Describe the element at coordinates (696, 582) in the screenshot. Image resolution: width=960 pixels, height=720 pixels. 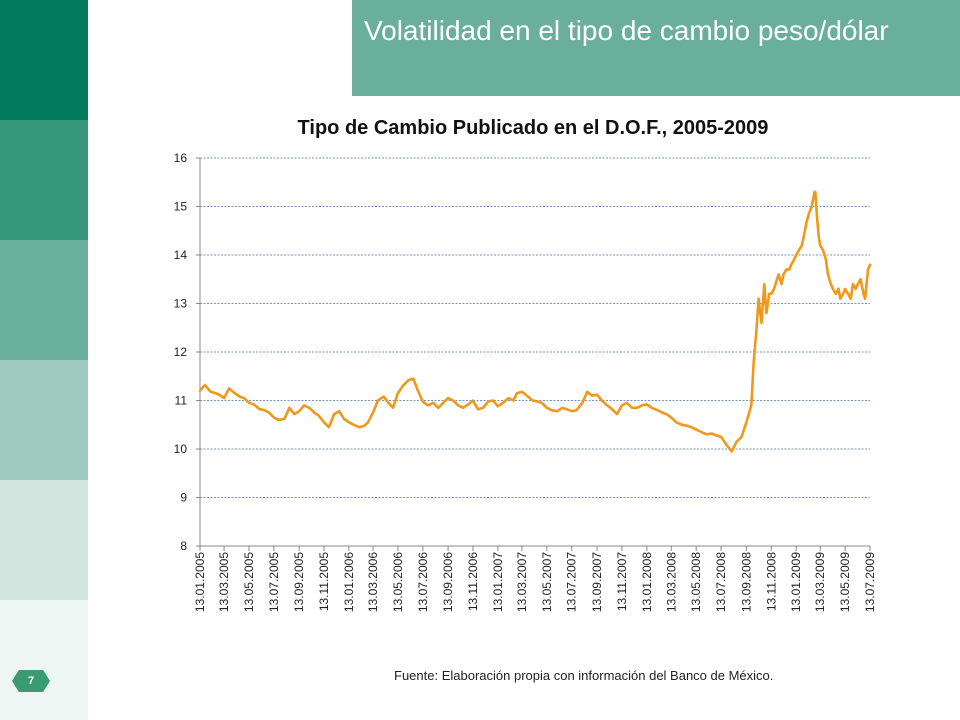
I see `x-tick-label: 13.05.2008` at that location.